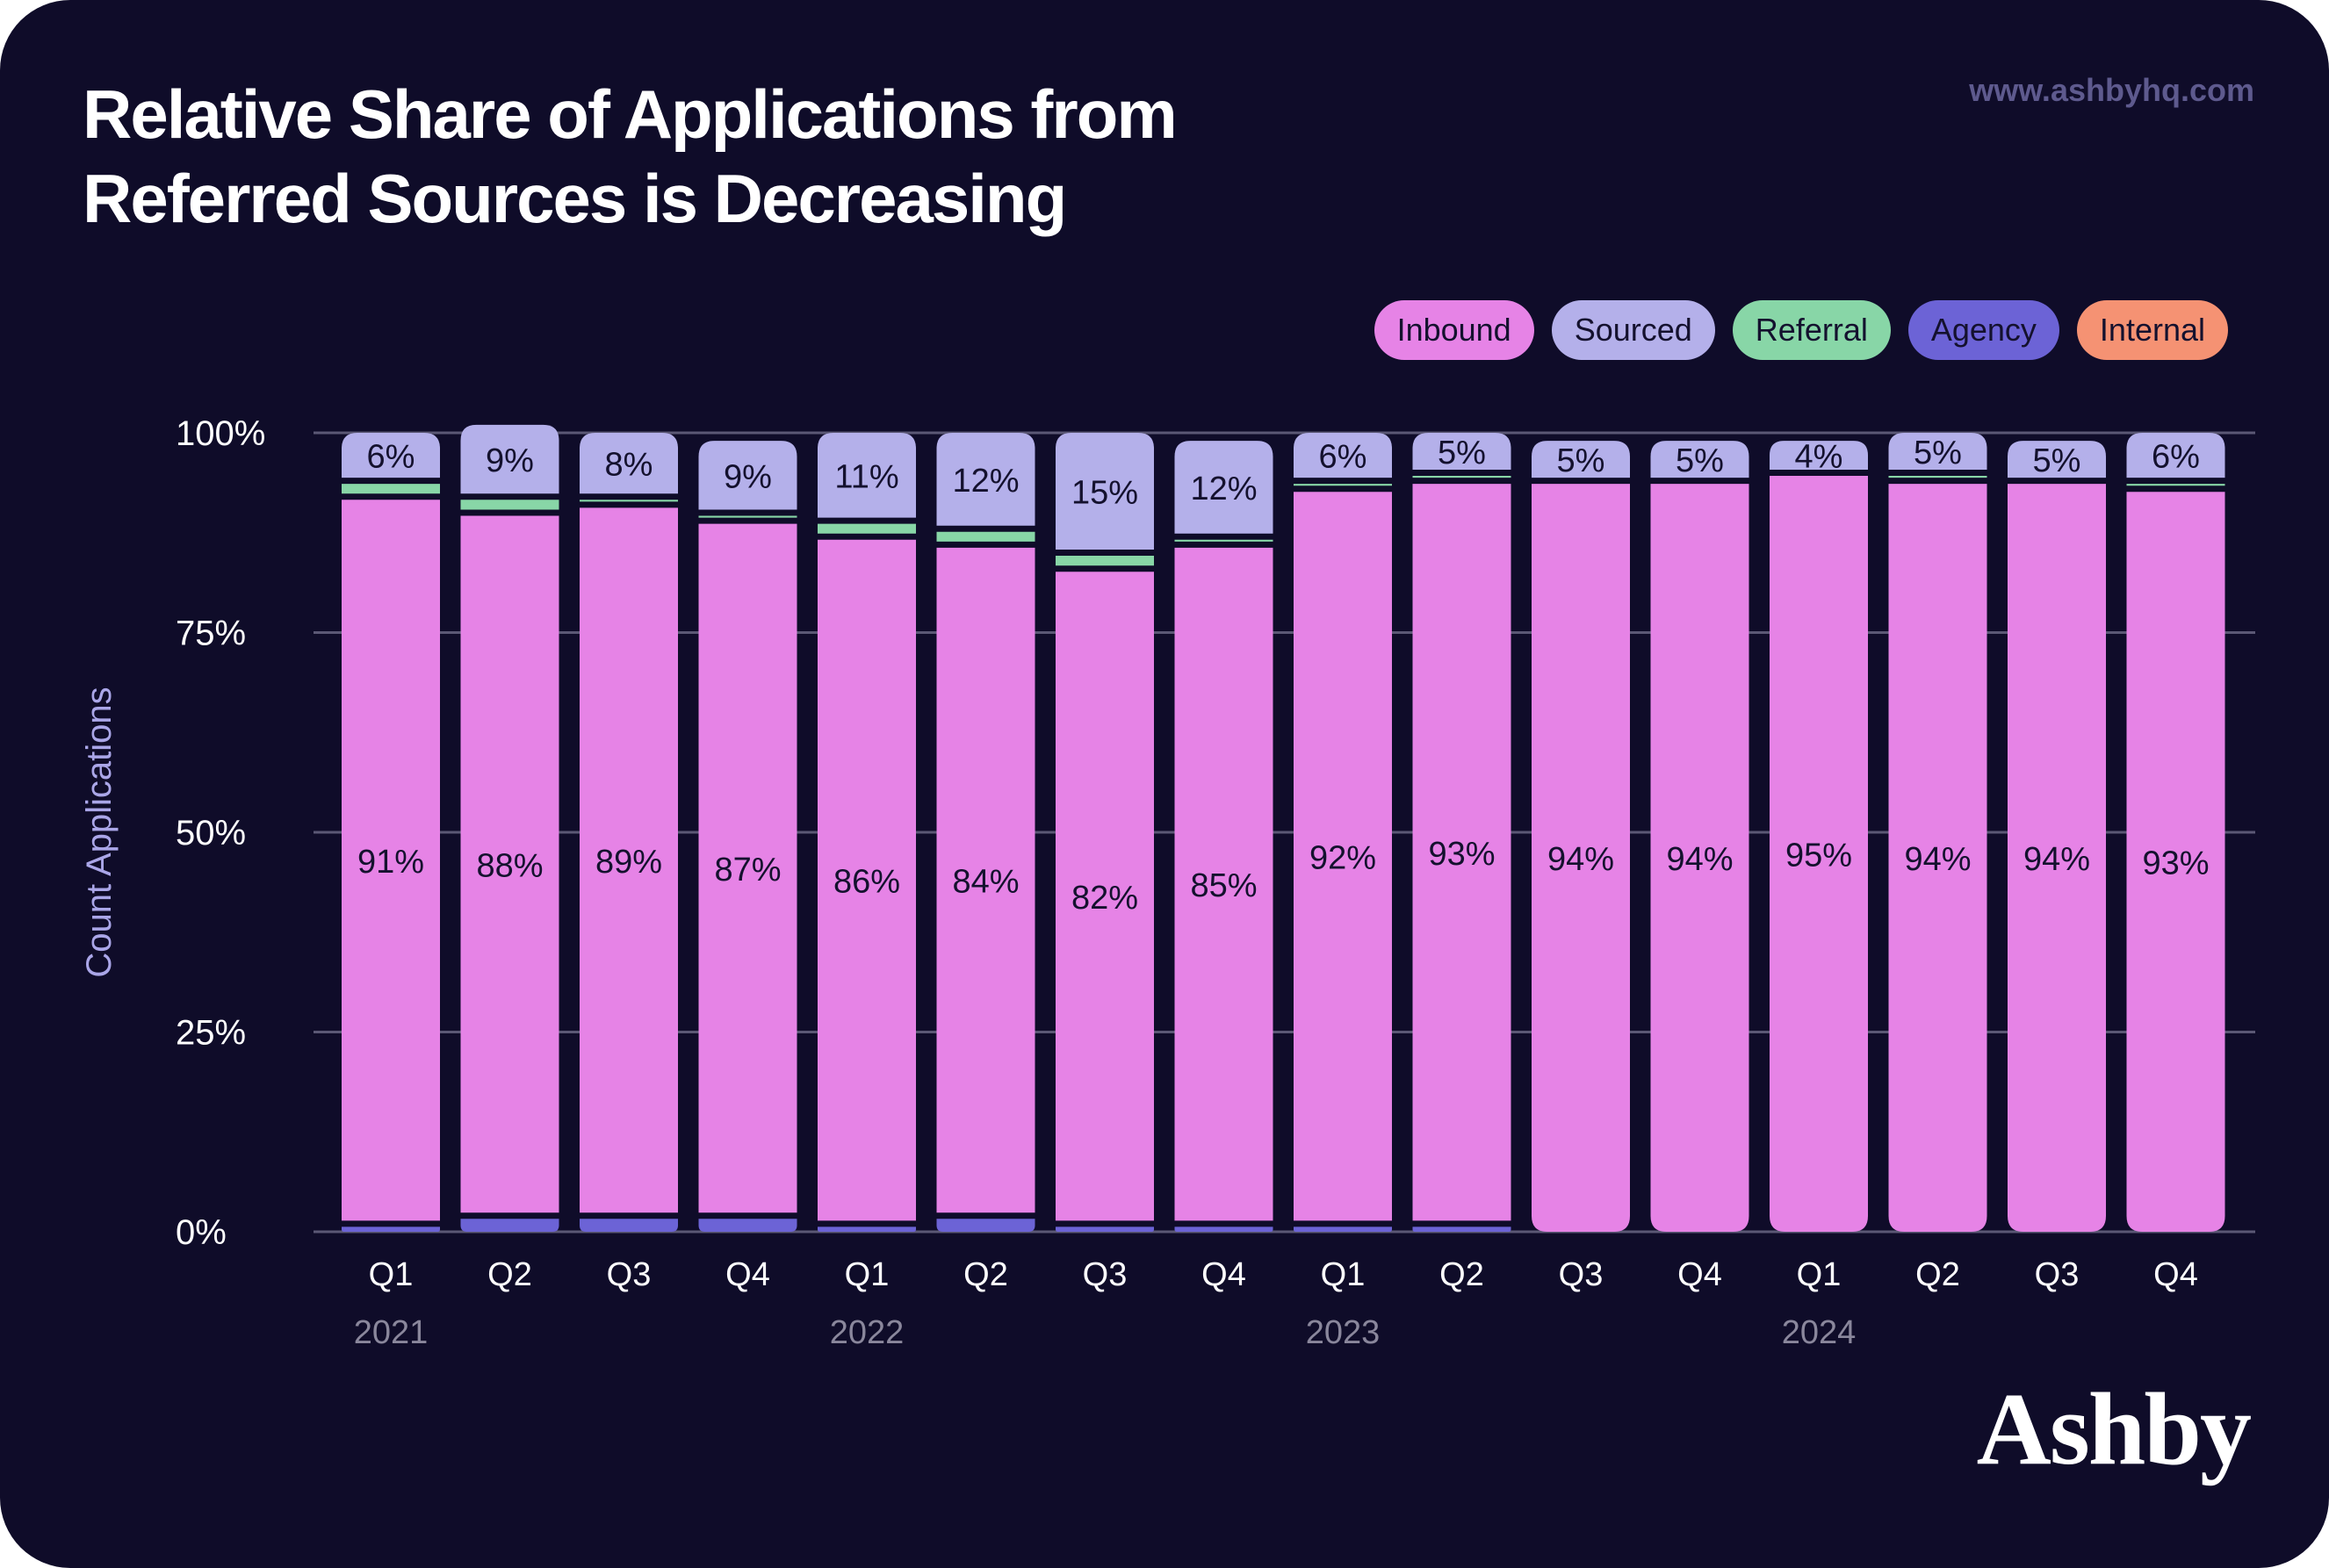 The height and width of the screenshot is (1568, 2329). I want to click on legend-item-sourced: Sourced, so click(1633, 330).